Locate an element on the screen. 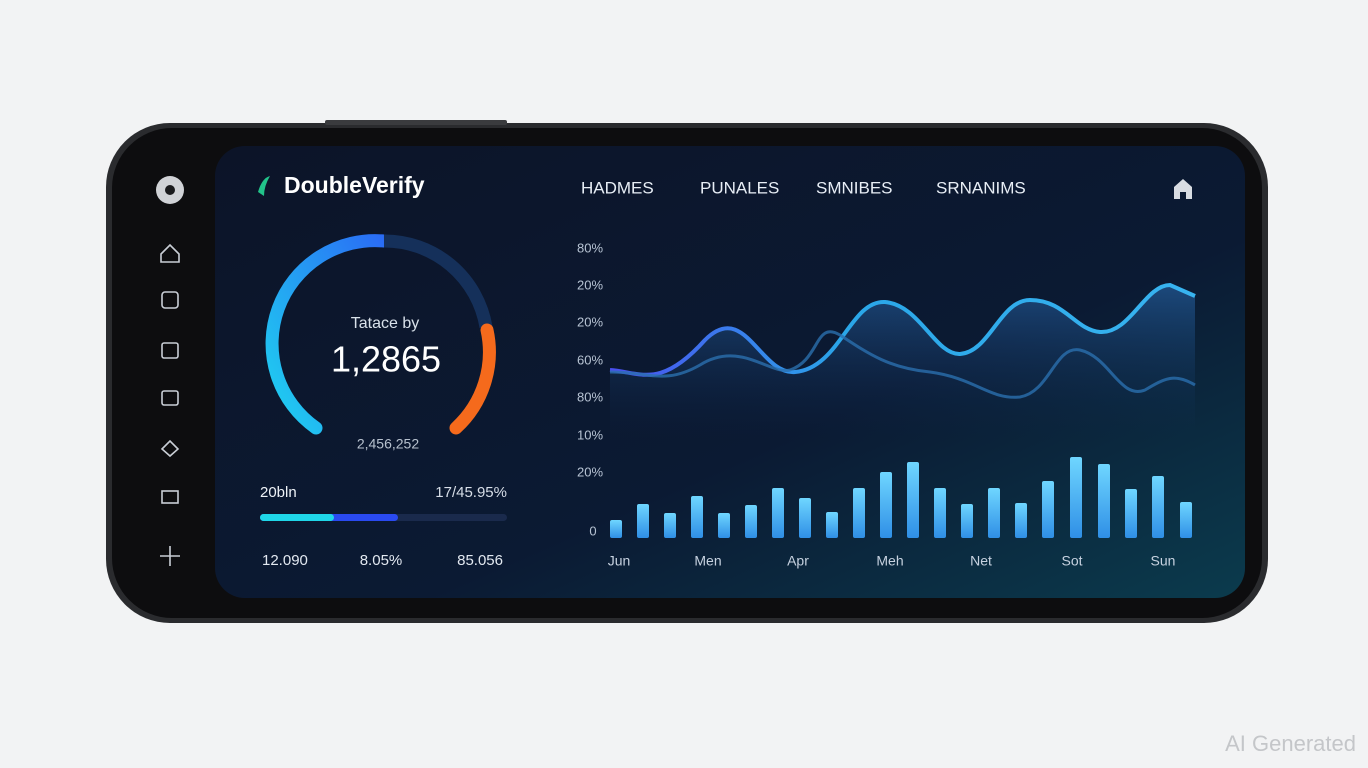  avatar-dot is located at coordinates (170, 190).